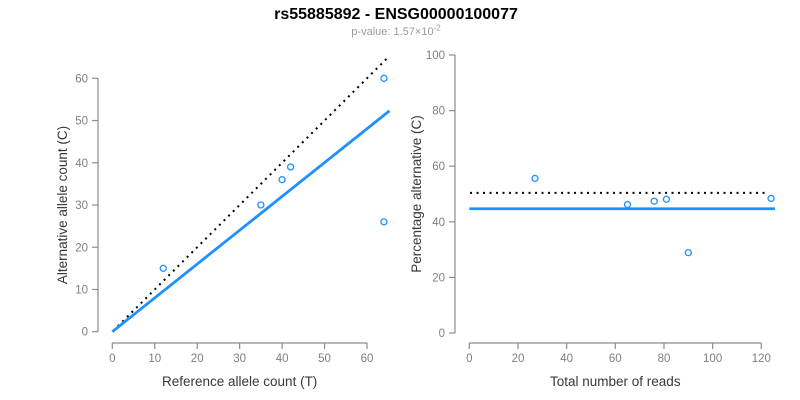  Describe the element at coordinates (81, 290) in the screenshot. I see `y-tick-label: 10` at that location.